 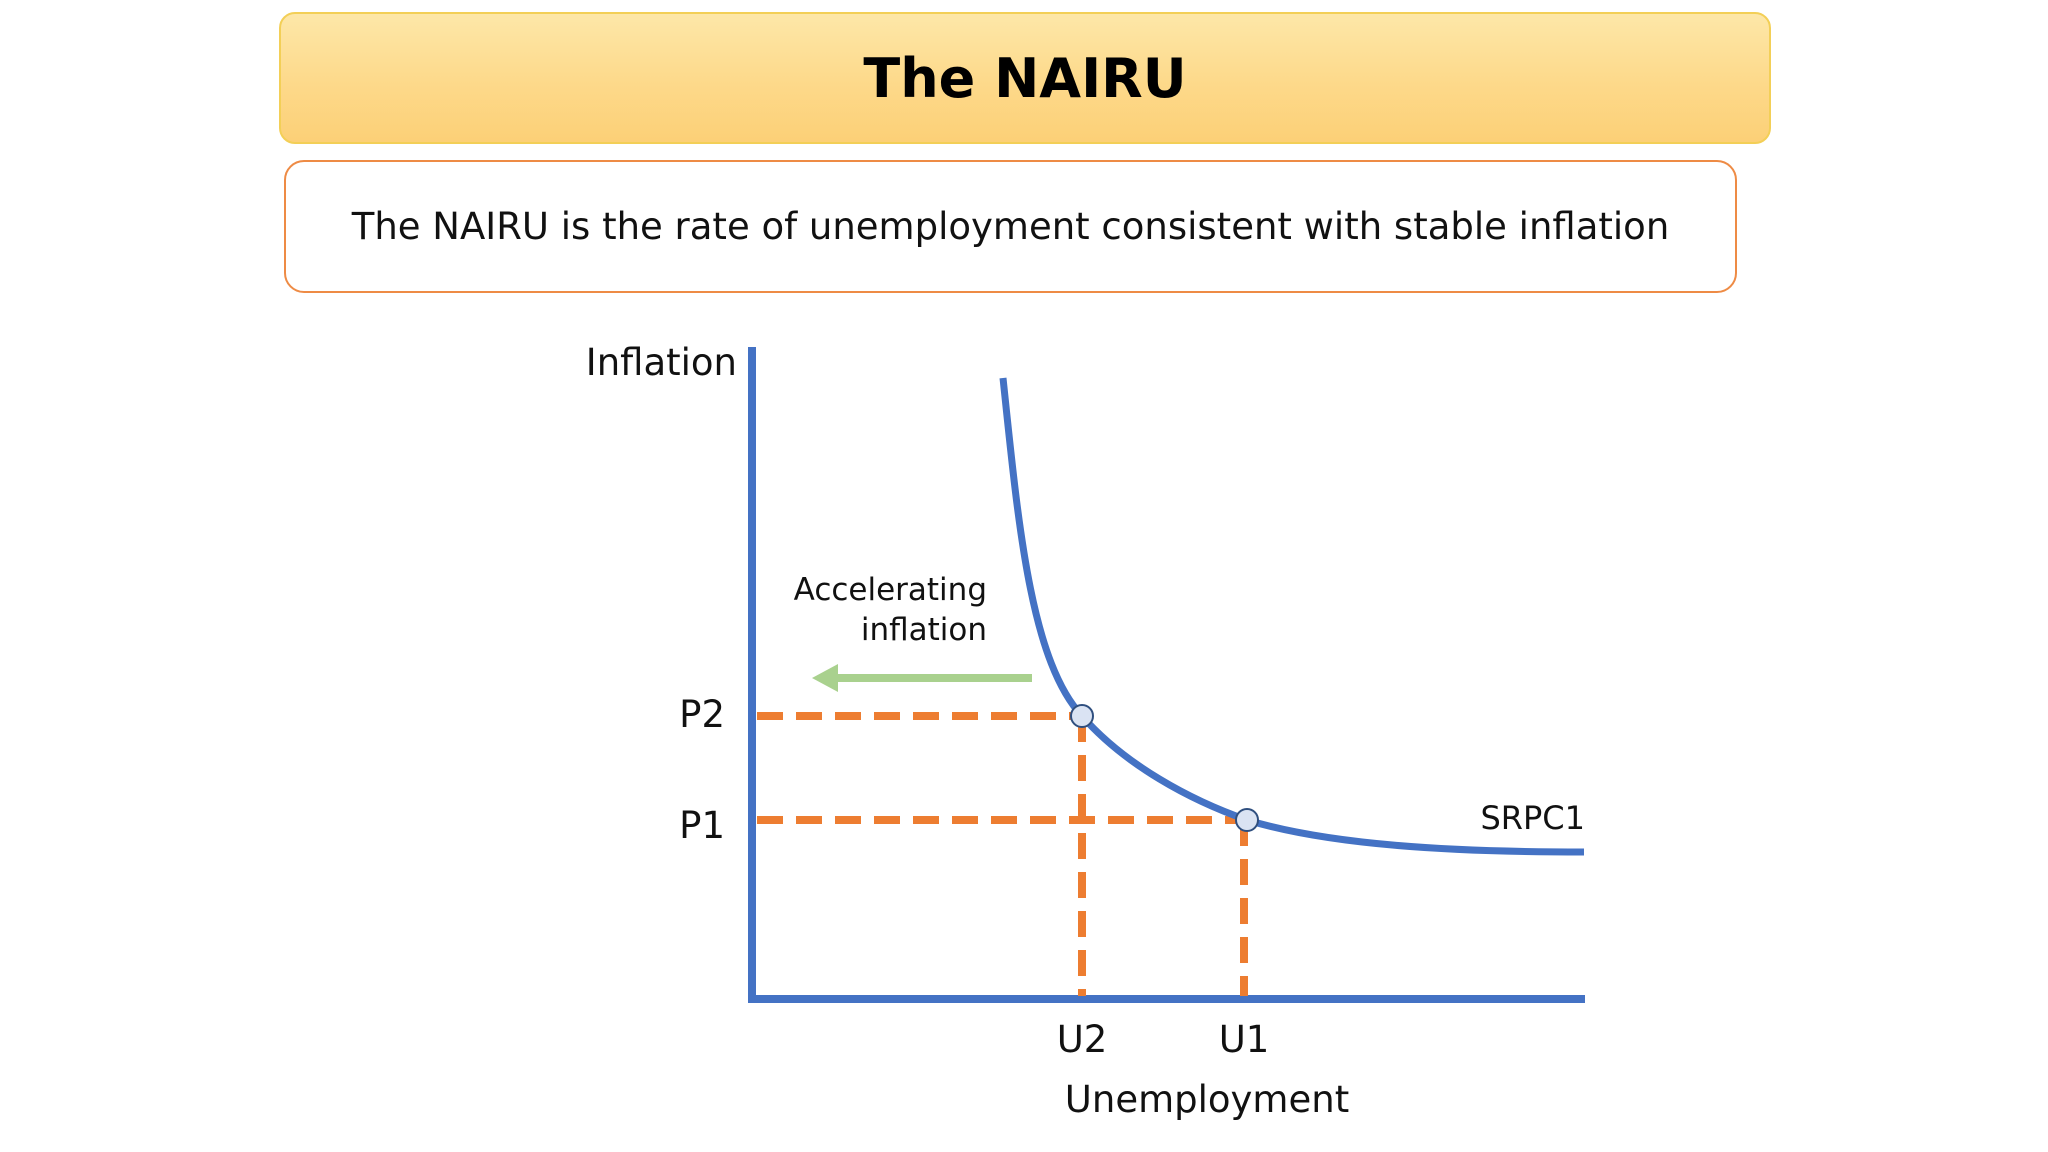 I want to click on page-title: The NAIRU, so click(x=1025, y=78).